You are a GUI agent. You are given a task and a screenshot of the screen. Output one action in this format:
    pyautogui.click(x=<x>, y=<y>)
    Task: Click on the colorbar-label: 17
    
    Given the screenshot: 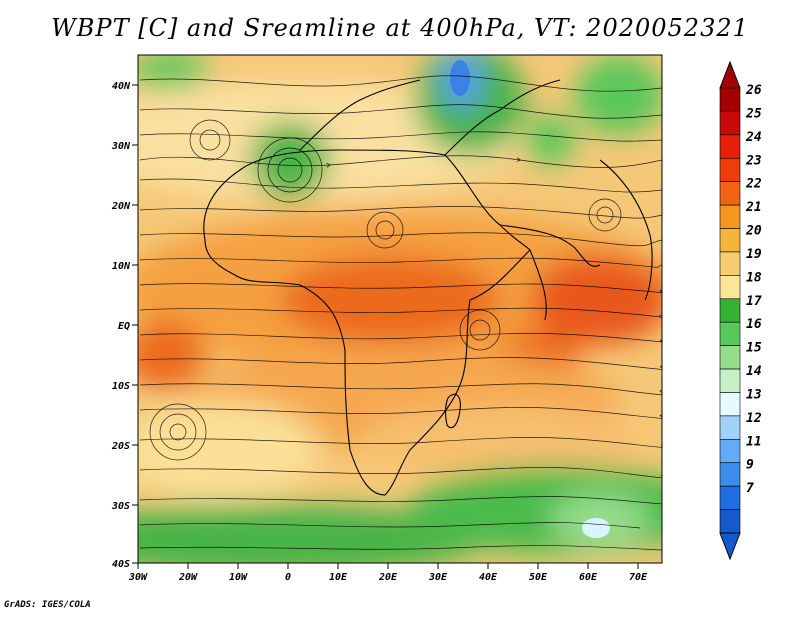 What is the action you would take?
    pyautogui.click(x=754, y=301)
    